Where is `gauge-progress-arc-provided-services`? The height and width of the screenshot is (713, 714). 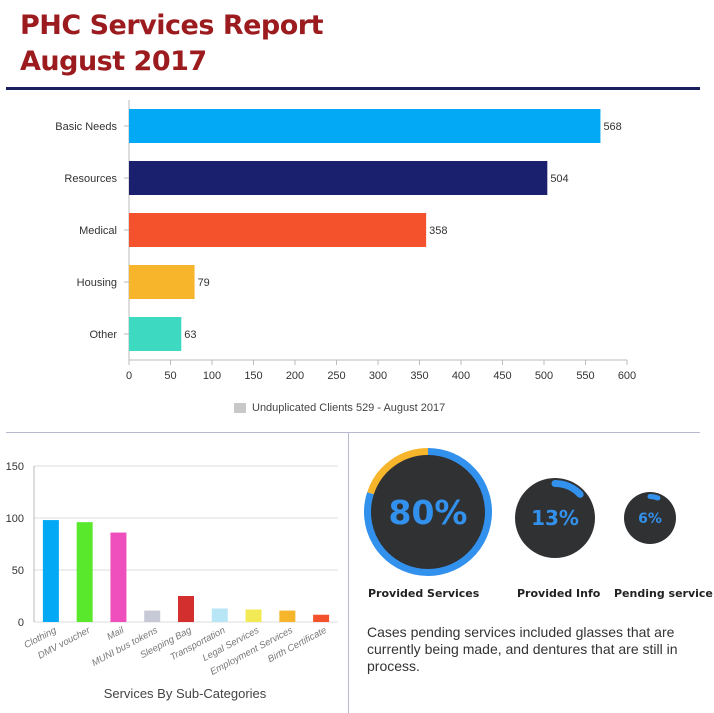 gauge-progress-arc-provided-services is located at coordinates (428, 512).